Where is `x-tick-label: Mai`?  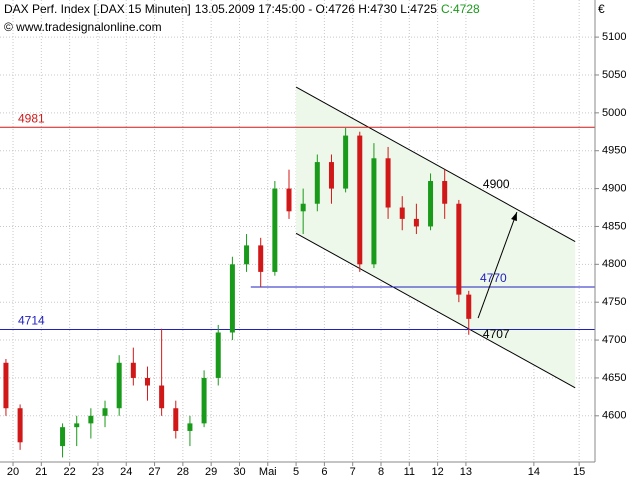
x-tick-label: Mai is located at coordinates (268, 472).